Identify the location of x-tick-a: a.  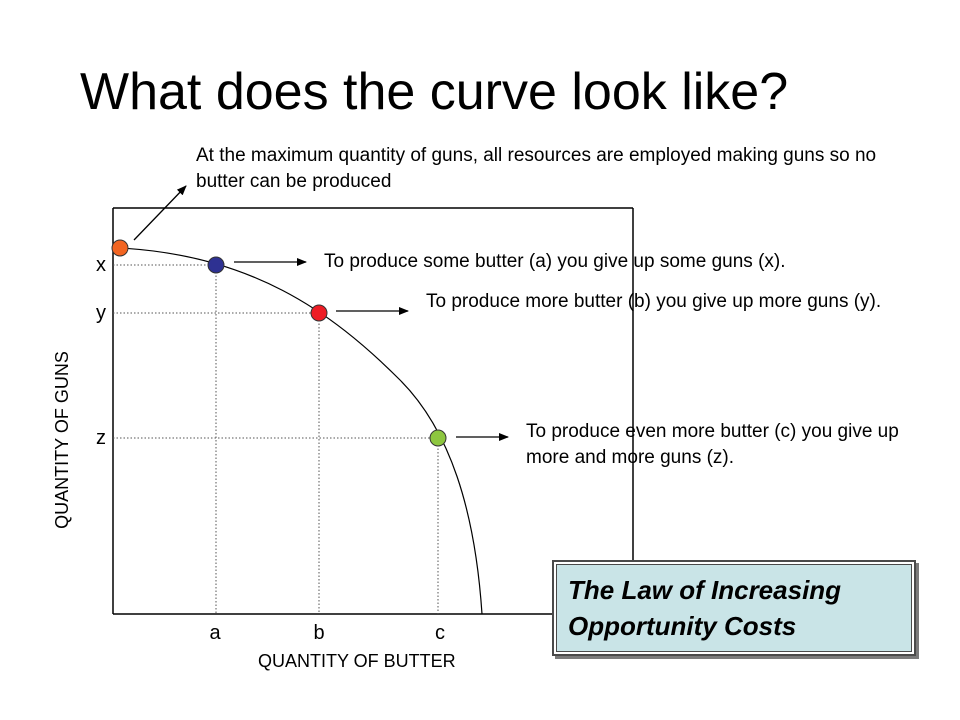
(215, 633).